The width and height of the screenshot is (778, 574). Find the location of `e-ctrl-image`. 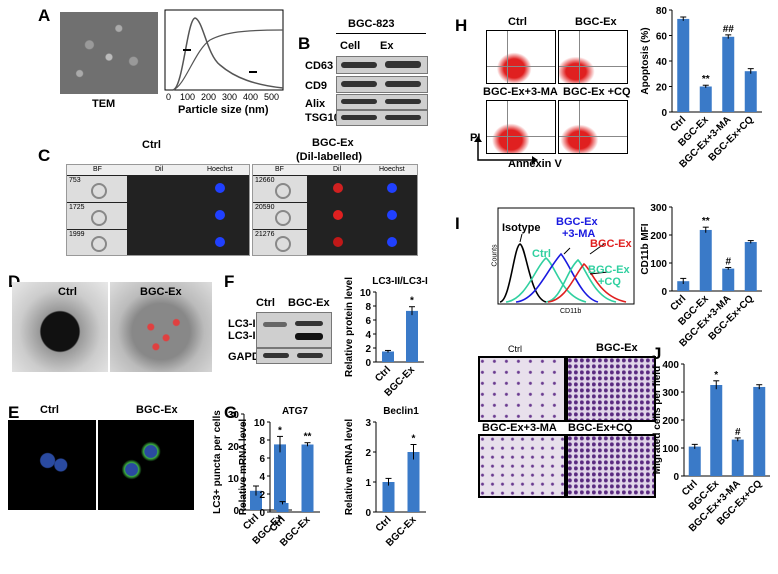

e-ctrl-image is located at coordinates (52, 465).